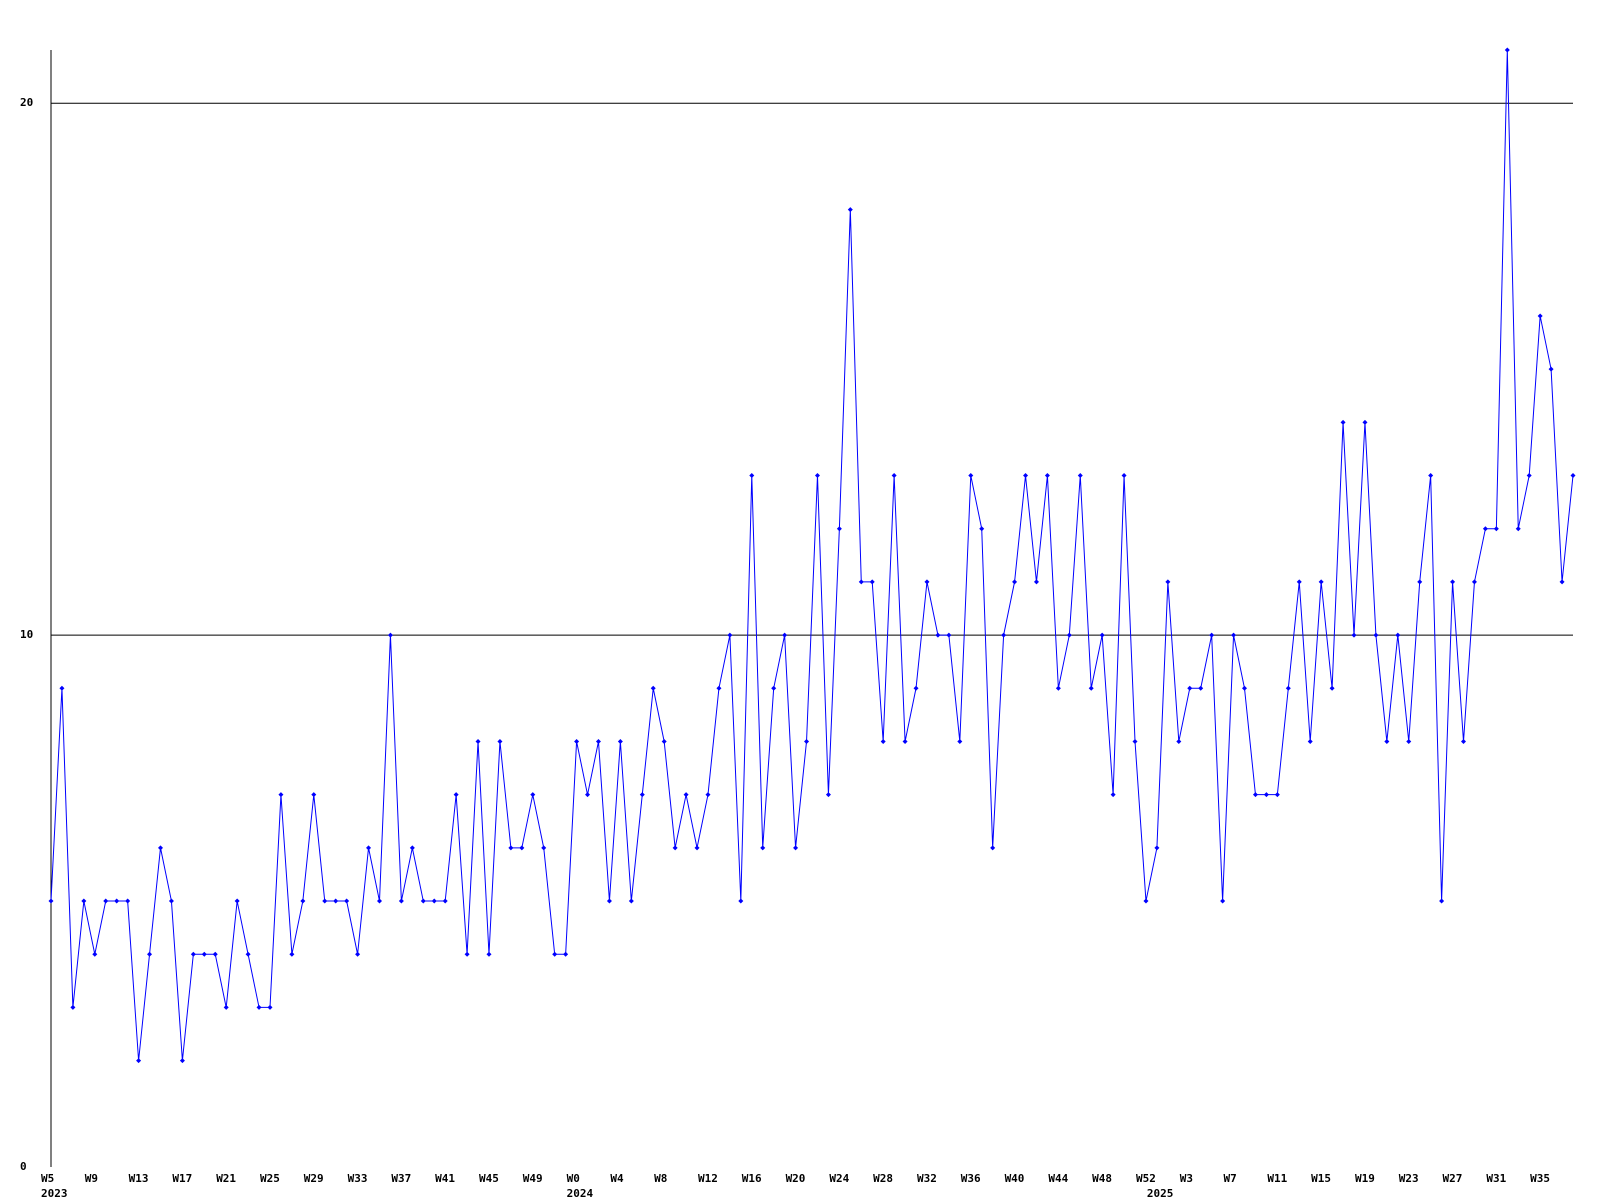 Image resolution: width=1600 pixels, height=1200 pixels. I want to click on y-tick-label: 0, so click(23, 1166).